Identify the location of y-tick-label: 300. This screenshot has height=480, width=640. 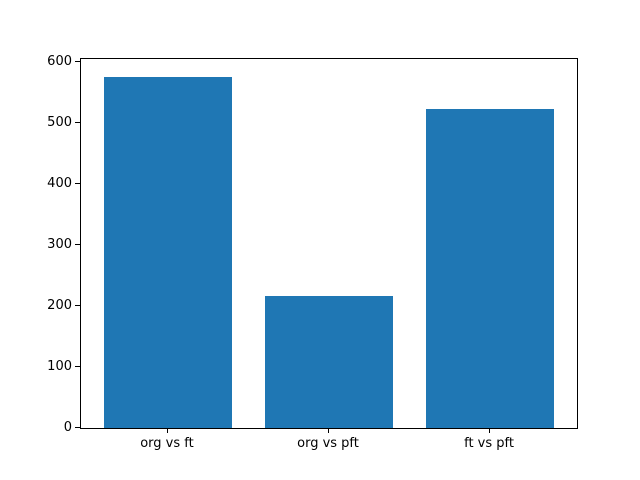
(59, 245).